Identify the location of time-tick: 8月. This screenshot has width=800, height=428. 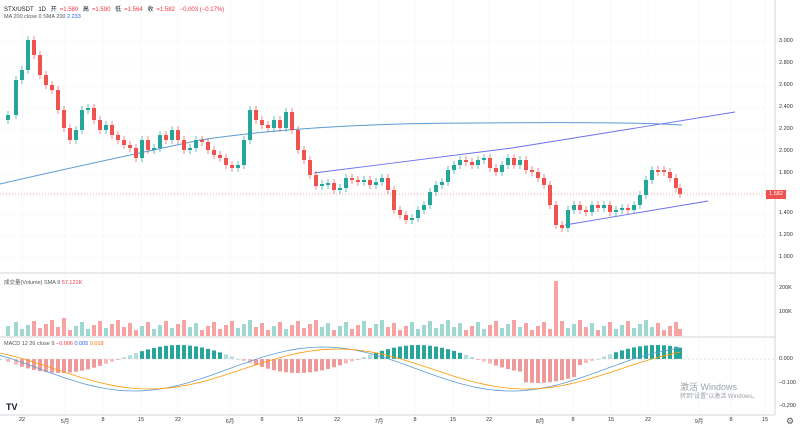
(540, 422).